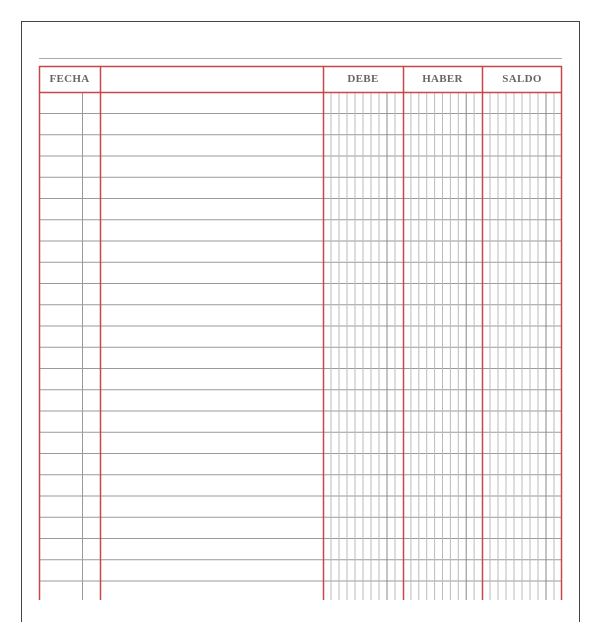  I want to click on header-haber: HABER, so click(442, 79).